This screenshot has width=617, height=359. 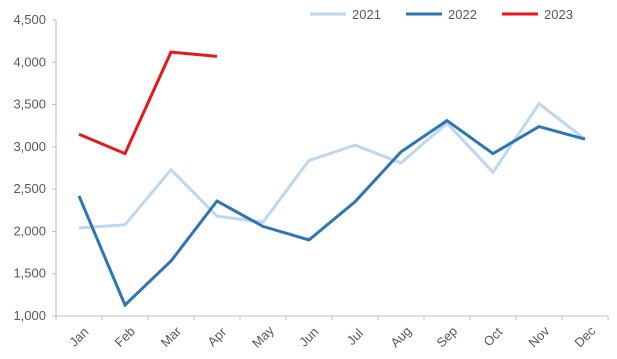 What do you see at coordinates (34, 167) in the screenshot?
I see `y-axis-ticks: 1,000 1,500 2,000 2,500 3,000 3,500 4,000 4,500` at bounding box center [34, 167].